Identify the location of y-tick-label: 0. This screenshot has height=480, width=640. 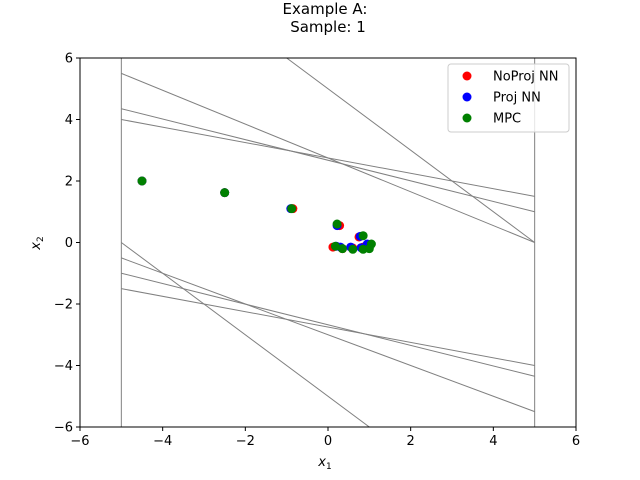
(69, 243).